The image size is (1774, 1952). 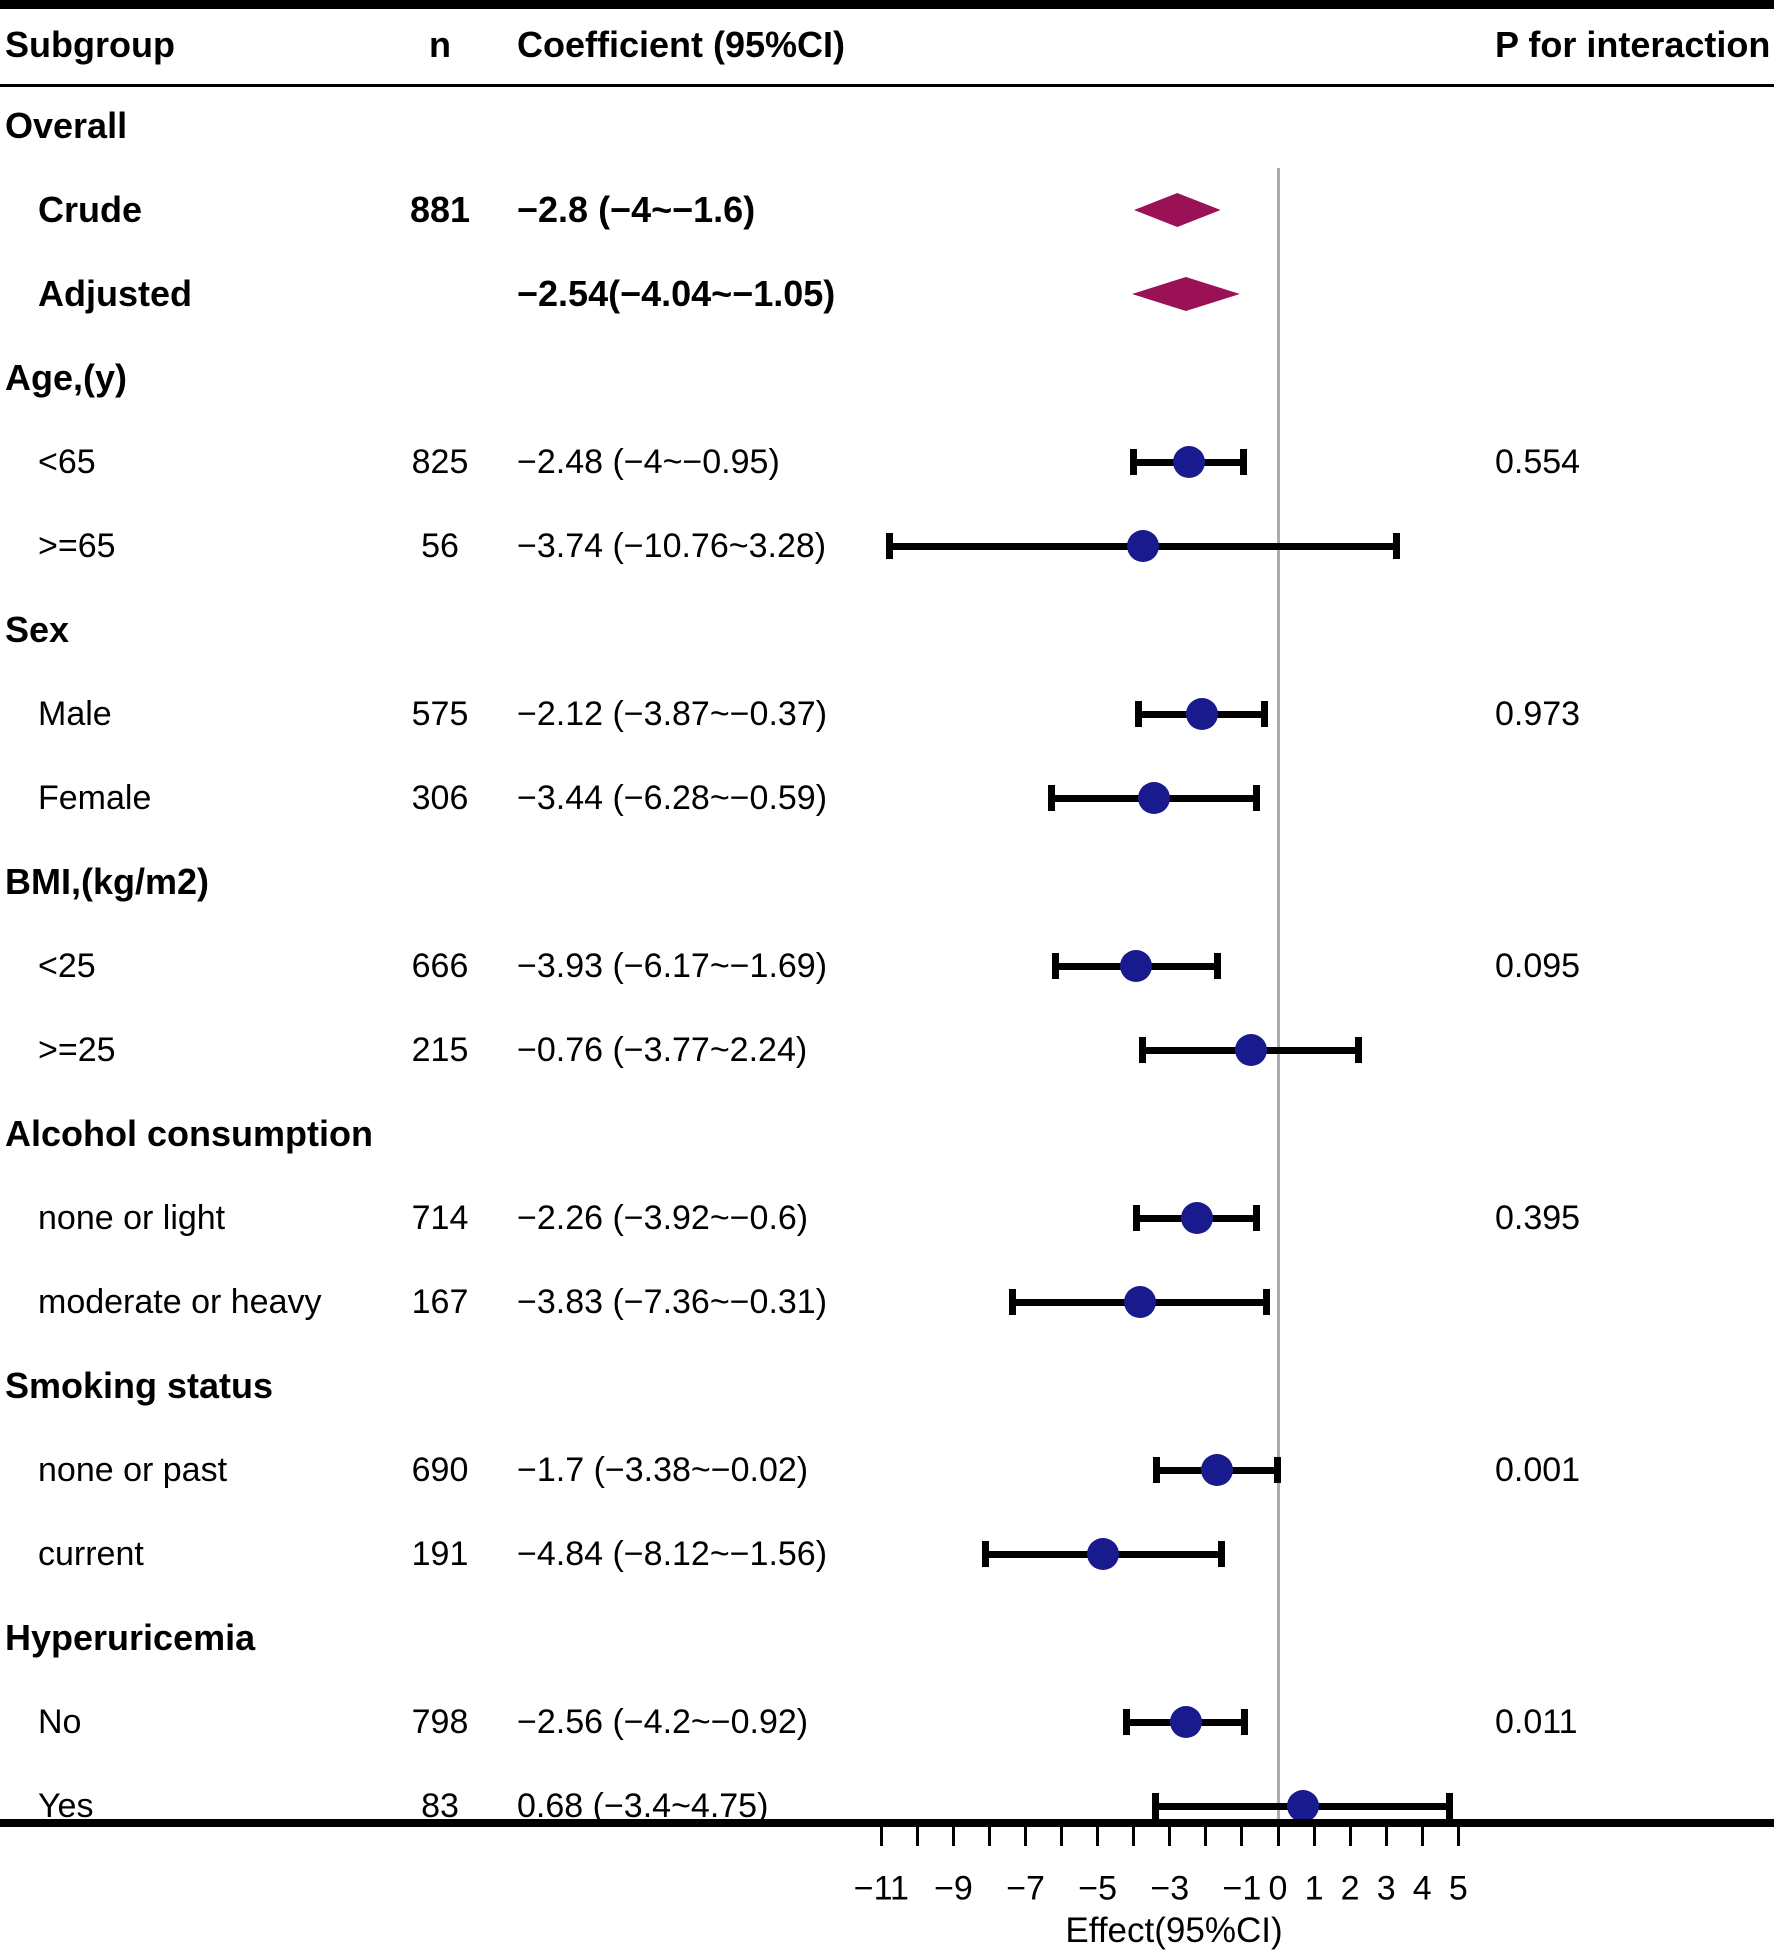 What do you see at coordinates (1174, 1930) in the screenshot?
I see `x-axis-title: Effect(95%CI)` at bounding box center [1174, 1930].